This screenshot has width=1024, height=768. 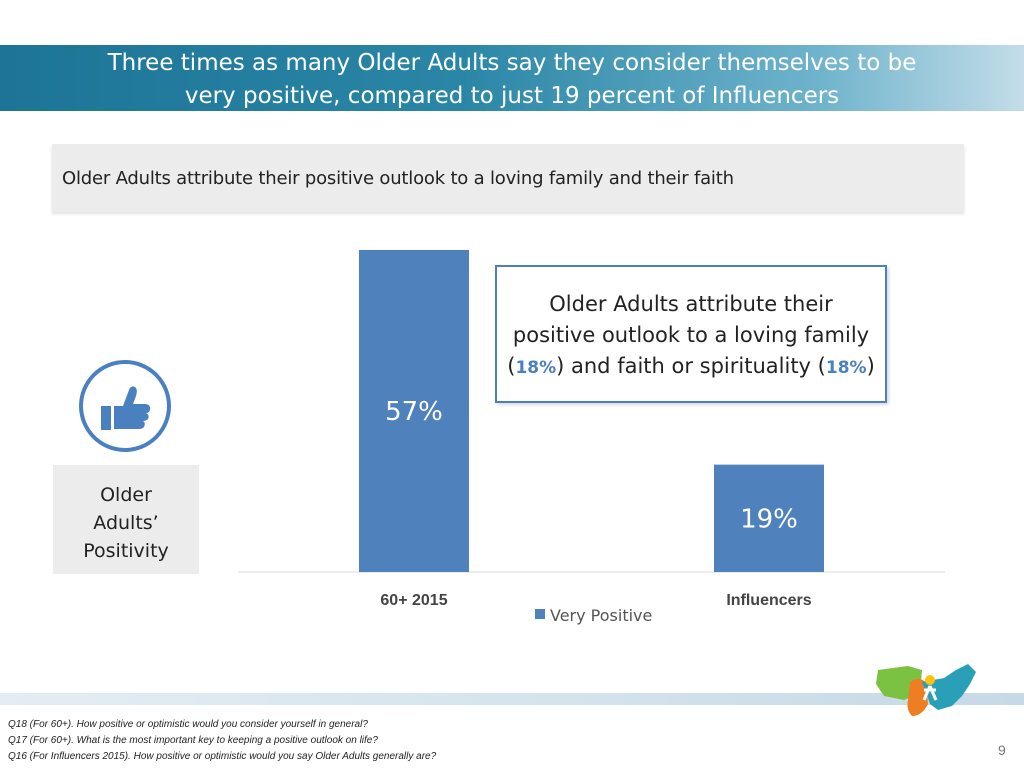 I want to click on callout-line-3-mid: ) and faith or spirituality (, so click(x=691, y=366).